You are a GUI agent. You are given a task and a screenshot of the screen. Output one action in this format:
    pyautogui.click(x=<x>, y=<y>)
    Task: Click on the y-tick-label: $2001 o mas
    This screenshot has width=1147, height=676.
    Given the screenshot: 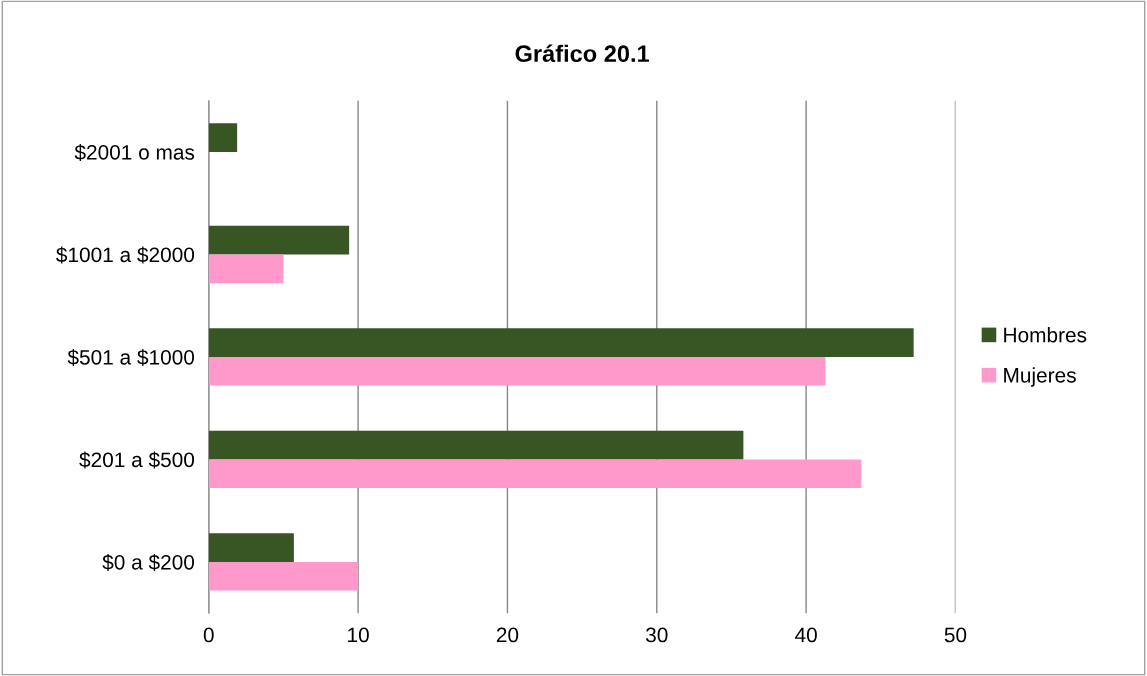 What is the action you would take?
    pyautogui.click(x=134, y=152)
    